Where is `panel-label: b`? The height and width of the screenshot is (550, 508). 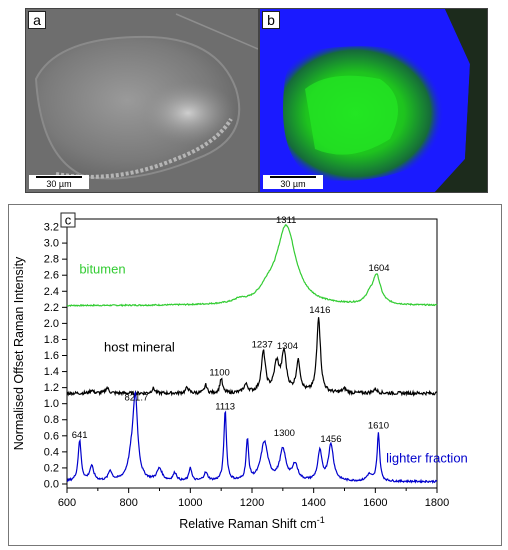
panel-label: b is located at coordinates (271, 20).